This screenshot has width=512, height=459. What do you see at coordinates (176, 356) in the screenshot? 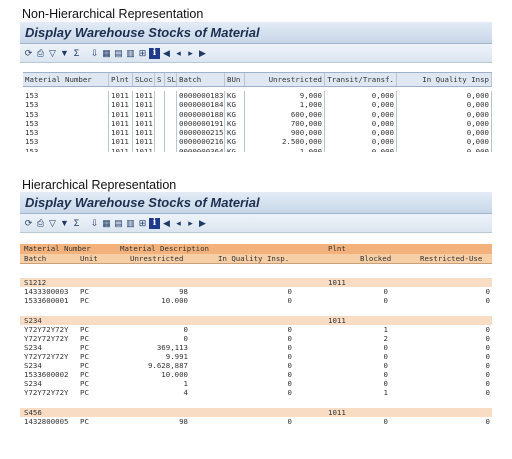
I see `cell-unrestricted: 9.991` at bounding box center [176, 356].